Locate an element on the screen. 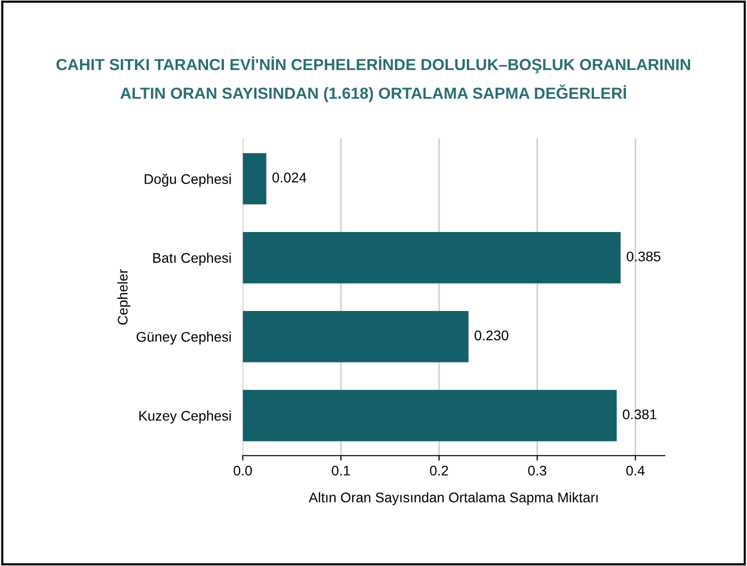 The height and width of the screenshot is (566, 747). data-label: 0.385 is located at coordinates (643, 257).